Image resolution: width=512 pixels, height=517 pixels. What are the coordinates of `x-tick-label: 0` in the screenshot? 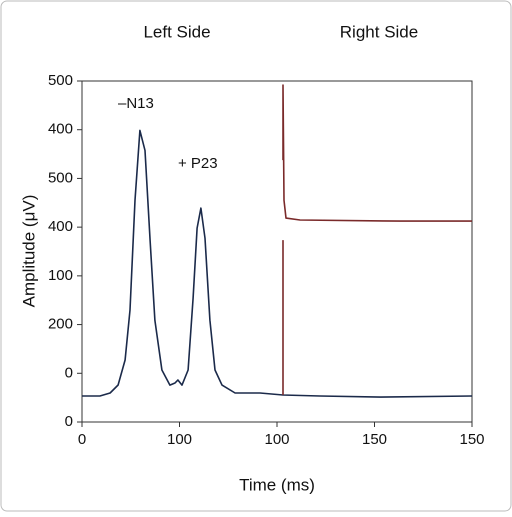 It's located at (82, 439).